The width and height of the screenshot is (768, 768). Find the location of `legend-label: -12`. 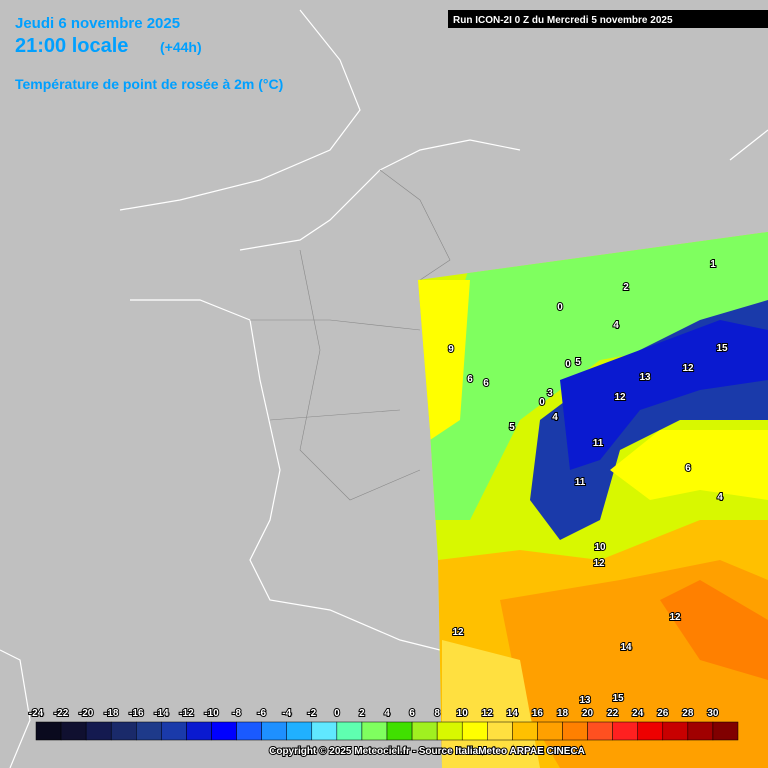

legend-label: -12 is located at coordinates (186, 713).